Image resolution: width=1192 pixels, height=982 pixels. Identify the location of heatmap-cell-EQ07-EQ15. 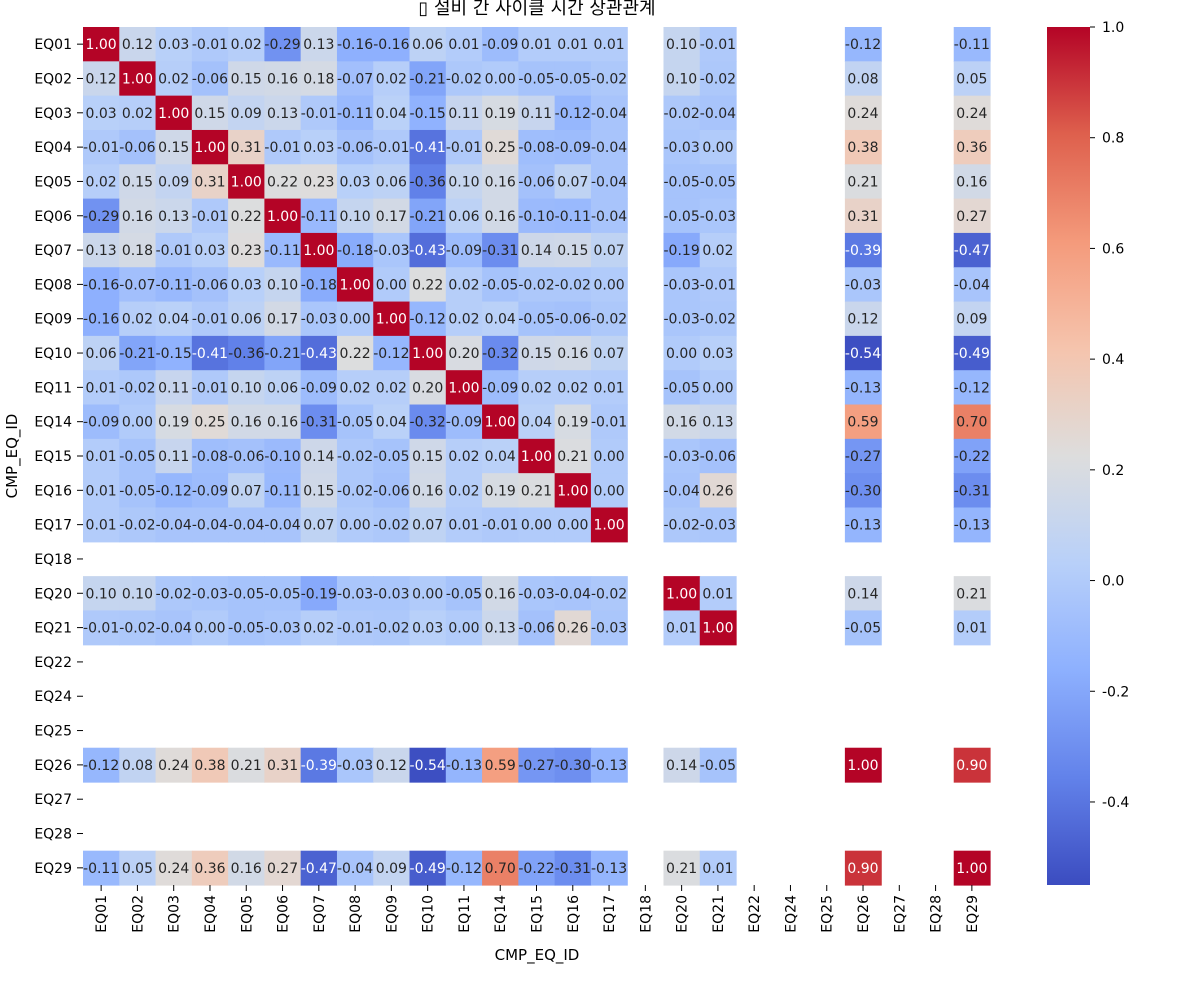
(537, 250).